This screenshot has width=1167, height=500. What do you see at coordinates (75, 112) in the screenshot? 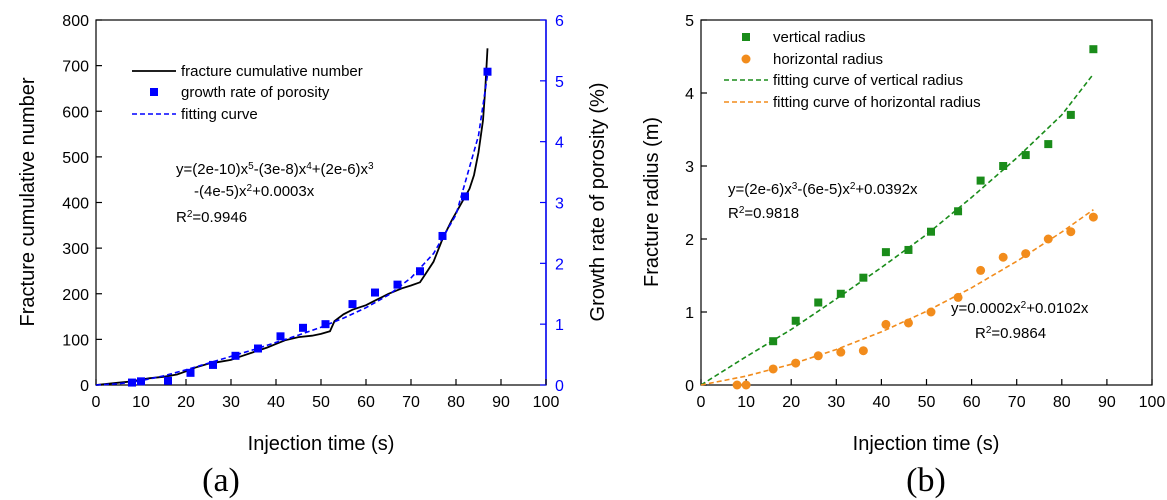
I see `chart-a-y-tick-label: 600` at bounding box center [75, 112].